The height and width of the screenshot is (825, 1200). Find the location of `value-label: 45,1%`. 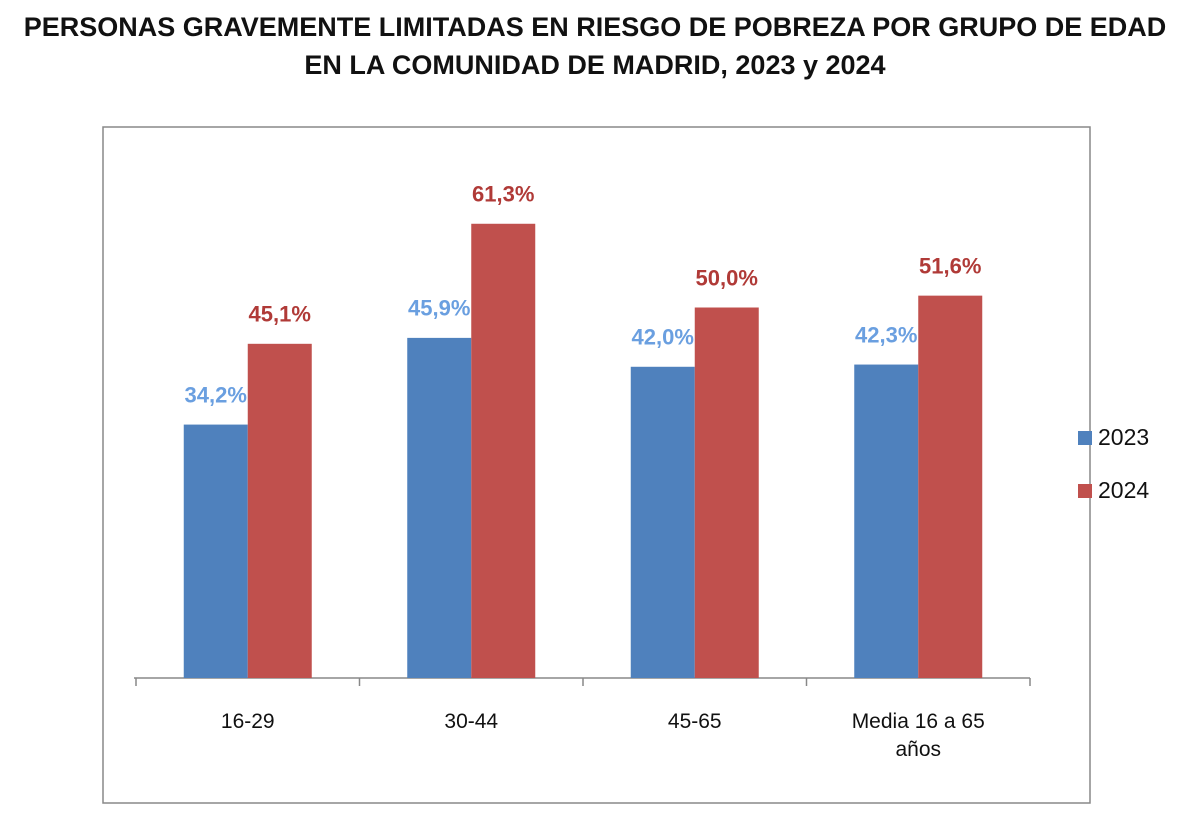

value-label: 45,1% is located at coordinates (280, 314).